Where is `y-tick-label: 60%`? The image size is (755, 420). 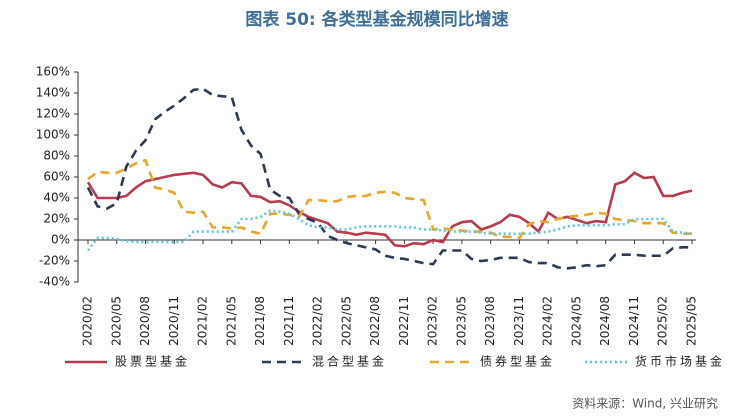 y-tick-label: 60% is located at coordinates (56, 177).